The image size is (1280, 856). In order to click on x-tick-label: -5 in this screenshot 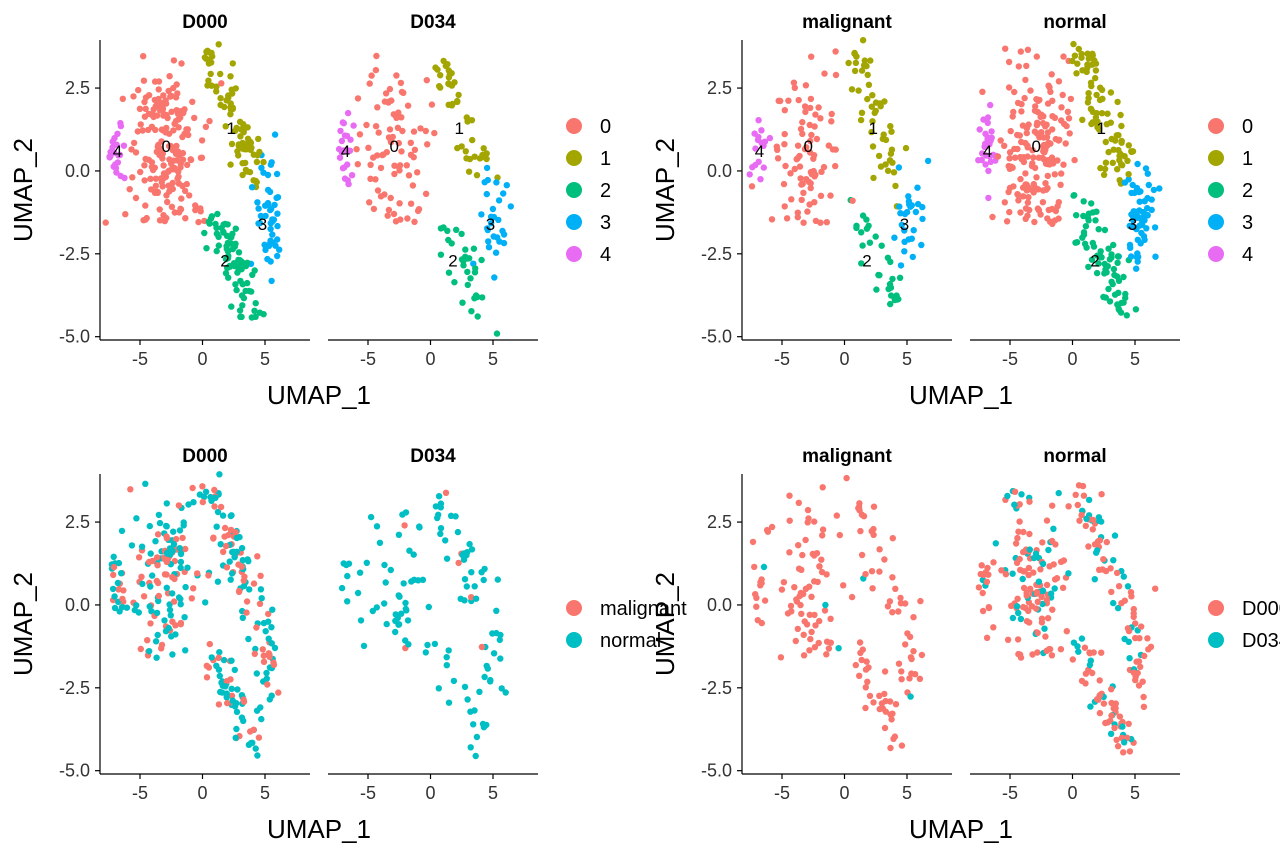, I will do `click(782, 793)`.